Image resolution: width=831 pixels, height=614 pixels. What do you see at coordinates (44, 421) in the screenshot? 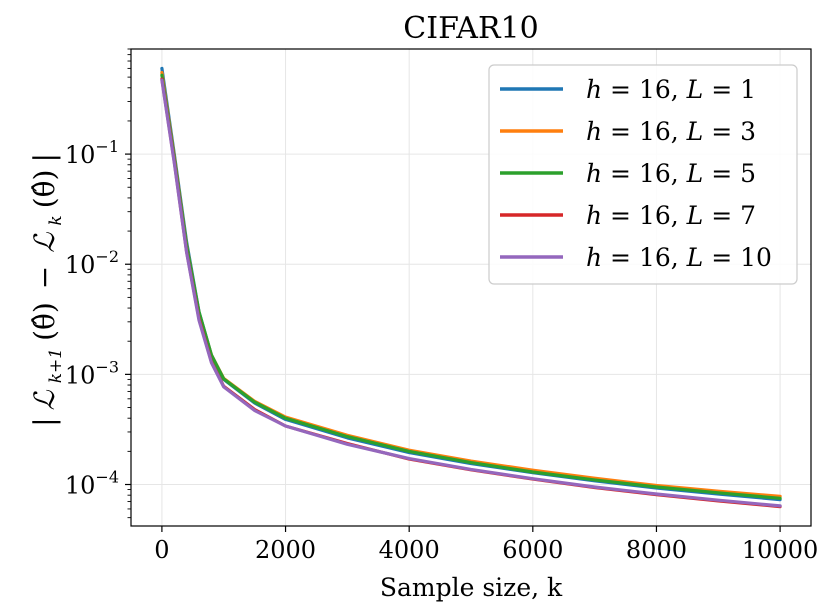
I see `y-label-bar-open: |` at bounding box center [44, 421].